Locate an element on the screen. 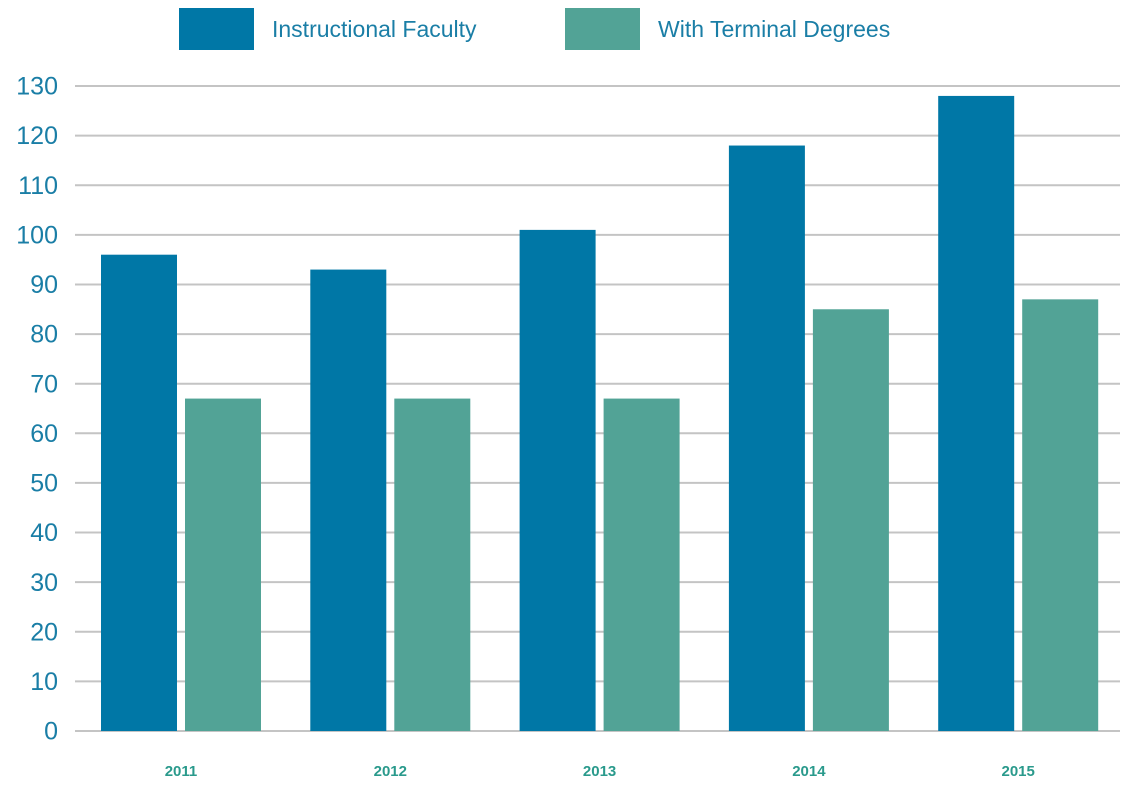  legend-label: Instructional Faculty is located at coordinates (374, 29).